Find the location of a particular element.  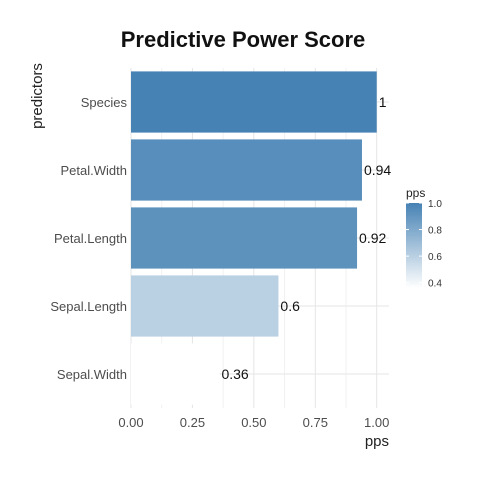

x-tick-label: 1.00 is located at coordinates (376, 422).